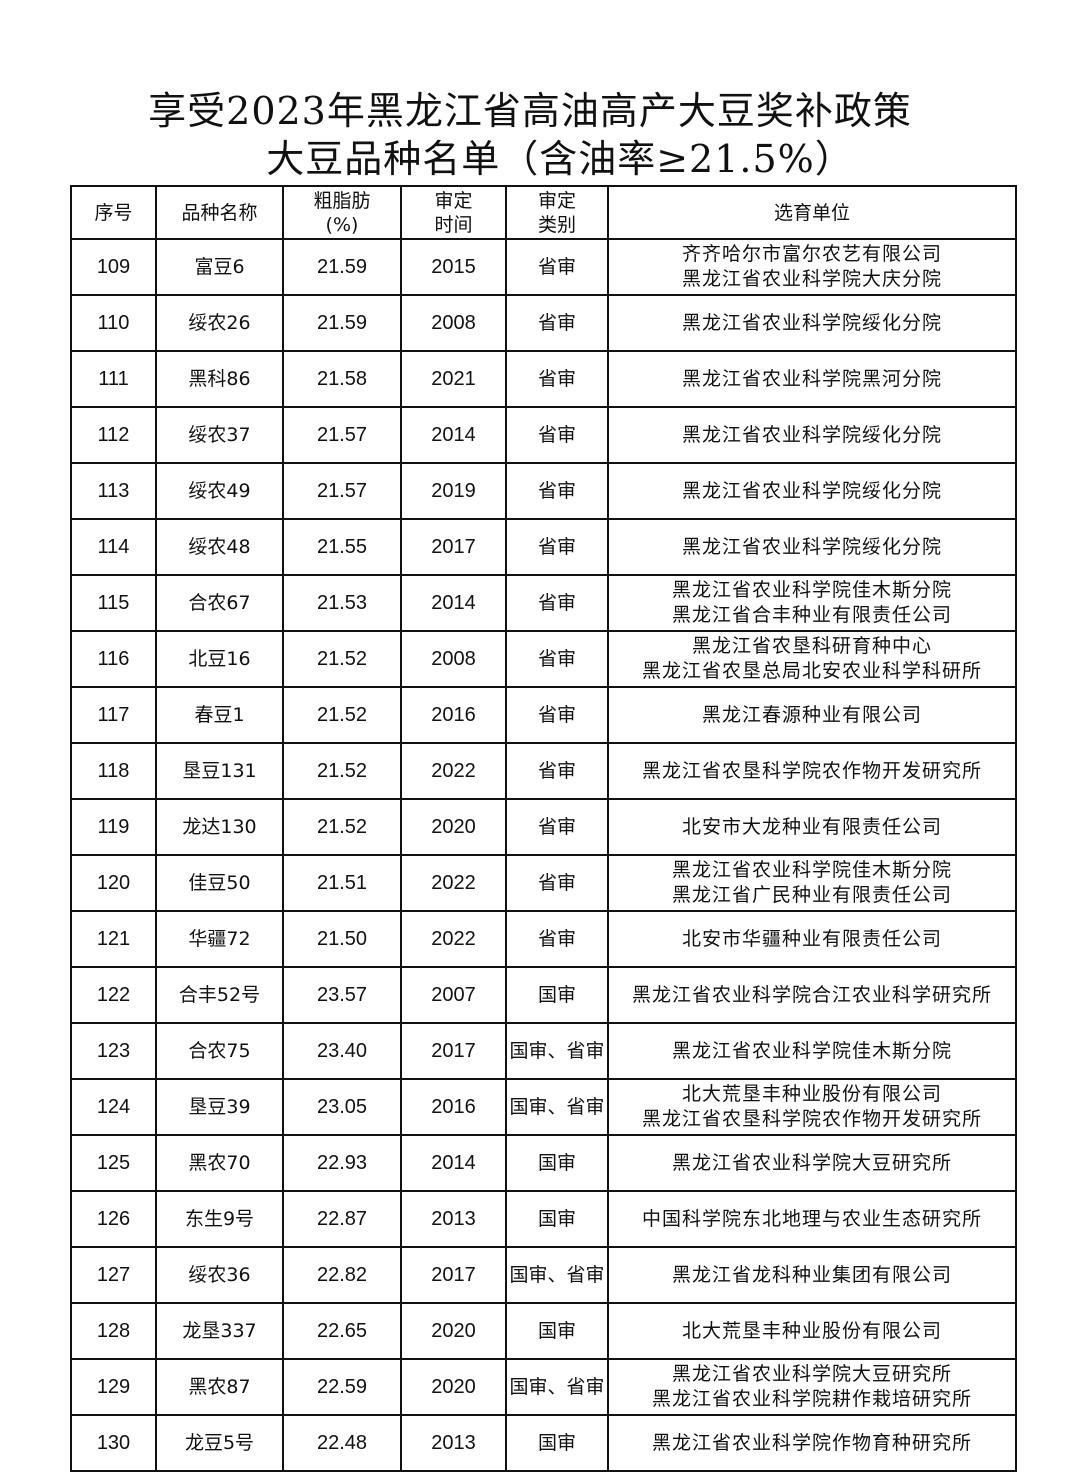 This screenshot has width=1080, height=1472. Describe the element at coordinates (453, 267) in the screenshot. I see `cell-year: 2015` at that location.